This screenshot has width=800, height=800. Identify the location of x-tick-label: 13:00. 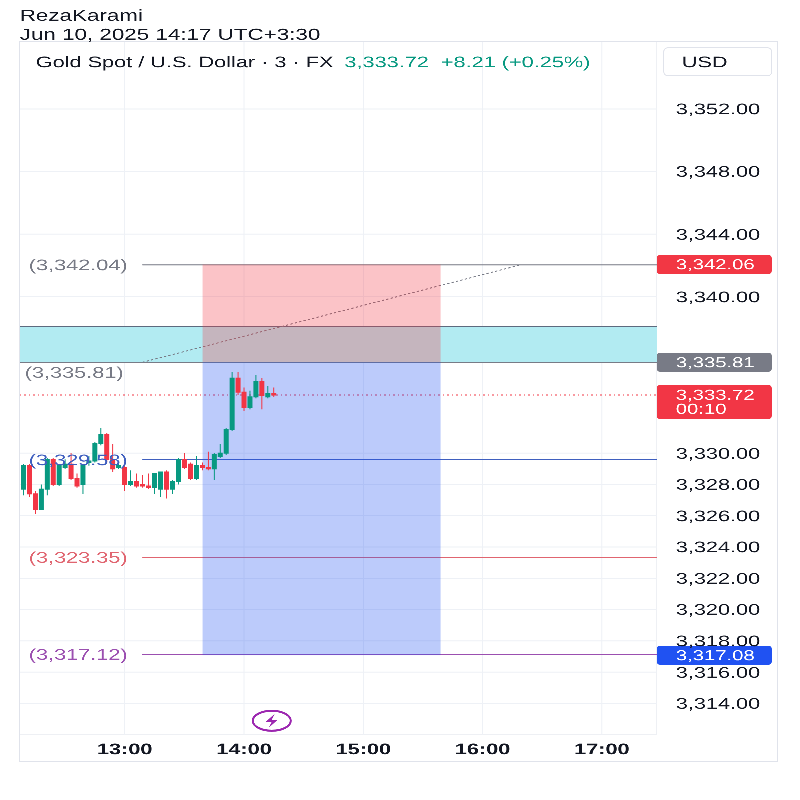
(125, 749).